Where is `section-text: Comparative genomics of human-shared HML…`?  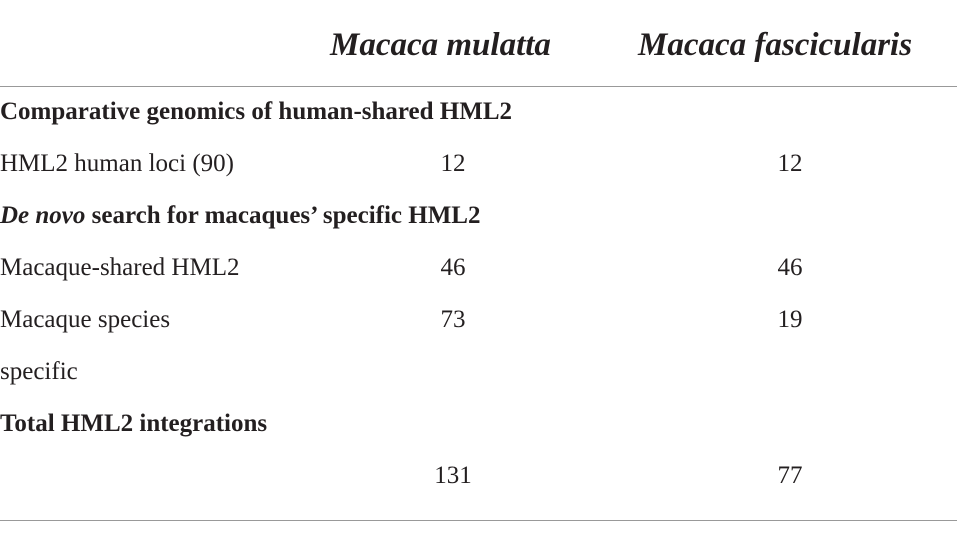 section-text: Comparative genomics of human-shared HML… is located at coordinates (256, 111).